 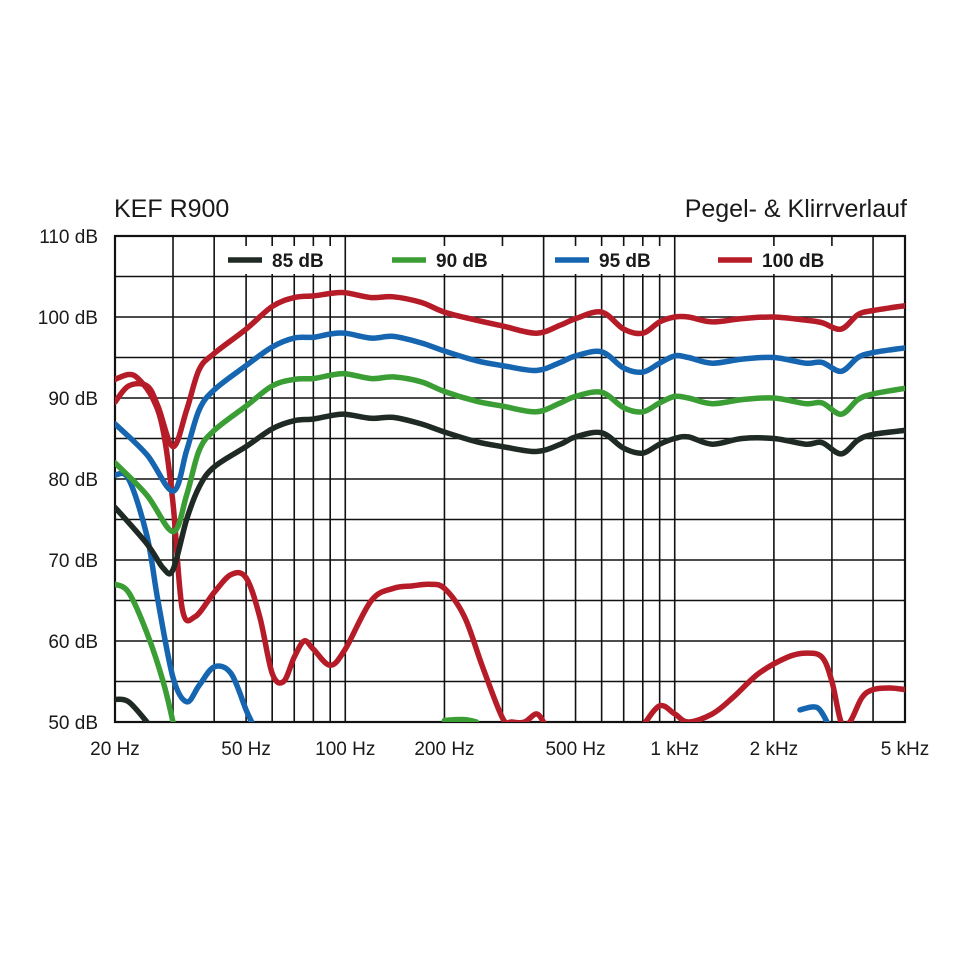 What do you see at coordinates (462, 261) in the screenshot?
I see `legend-label: 90 dB` at bounding box center [462, 261].